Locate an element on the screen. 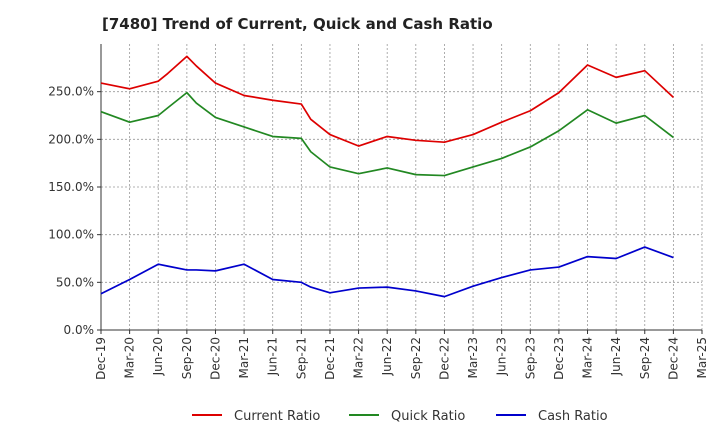 This screenshot has height=440, width=720. legend-label-current-ratio: Current Ratio is located at coordinates (277, 416).